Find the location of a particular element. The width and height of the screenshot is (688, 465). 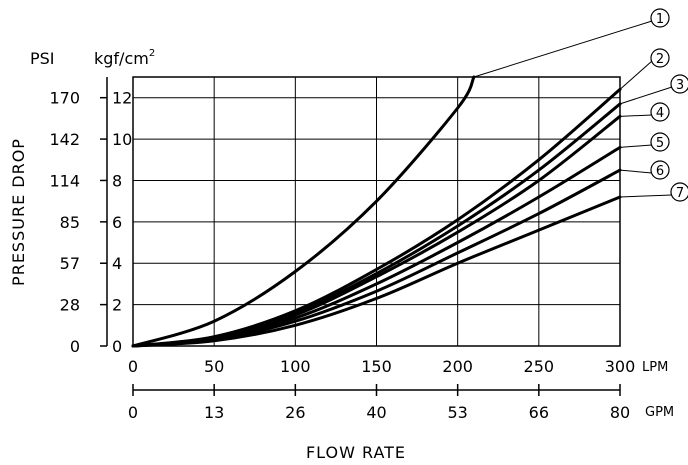

y-tick-label-kgf: 6 is located at coordinates (117, 222).